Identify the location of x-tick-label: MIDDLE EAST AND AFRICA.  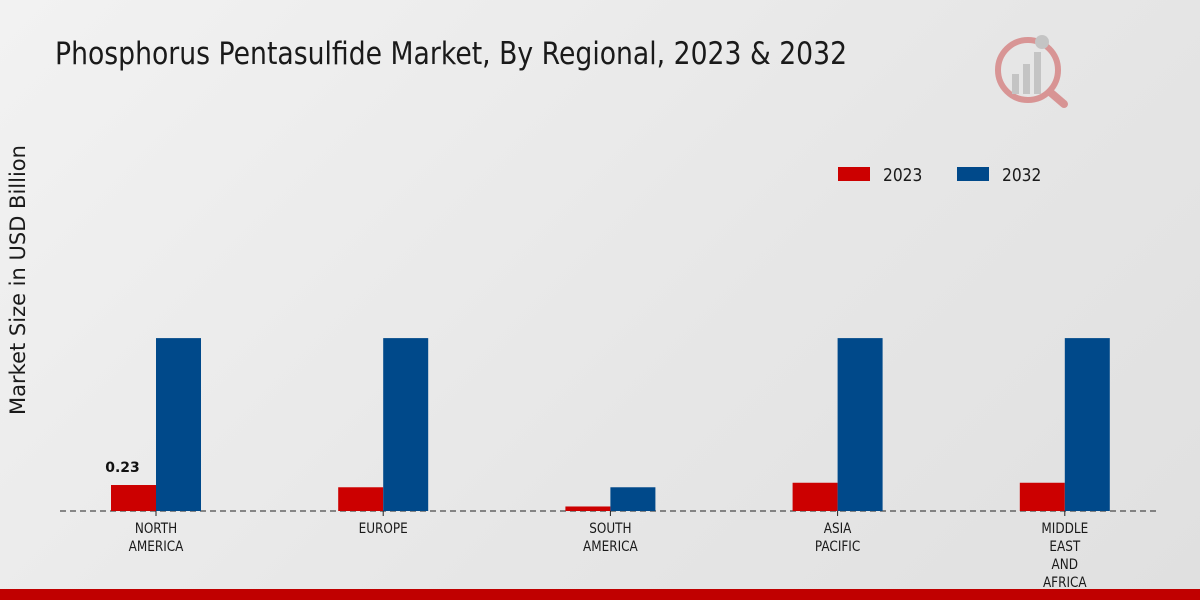
(1064, 556).